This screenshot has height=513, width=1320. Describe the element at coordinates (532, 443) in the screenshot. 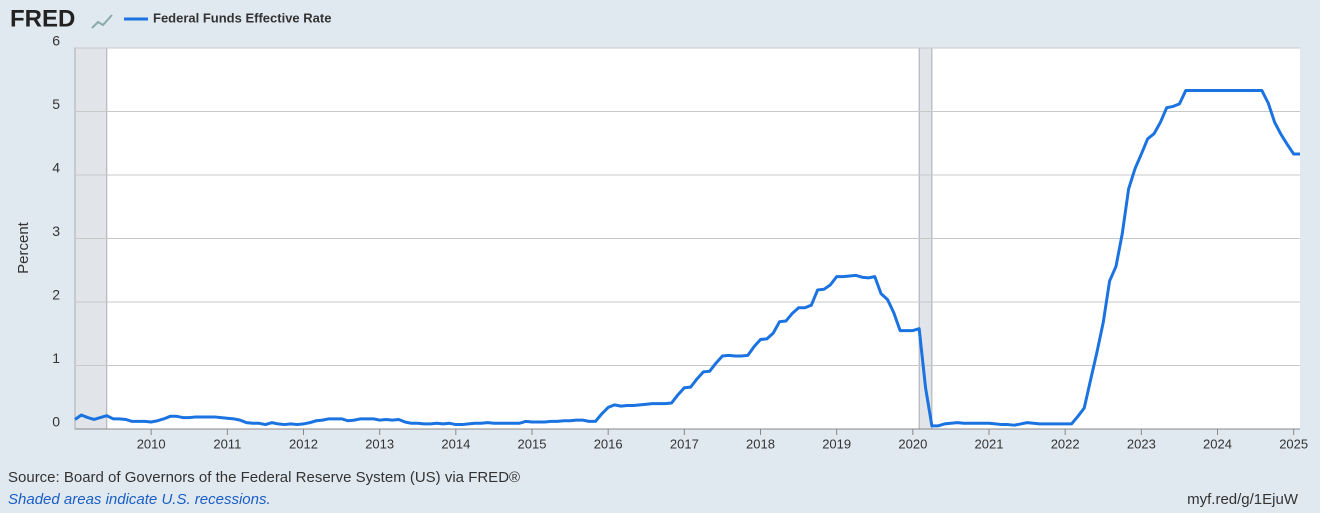

I see `x-tick-label: 2015` at that location.